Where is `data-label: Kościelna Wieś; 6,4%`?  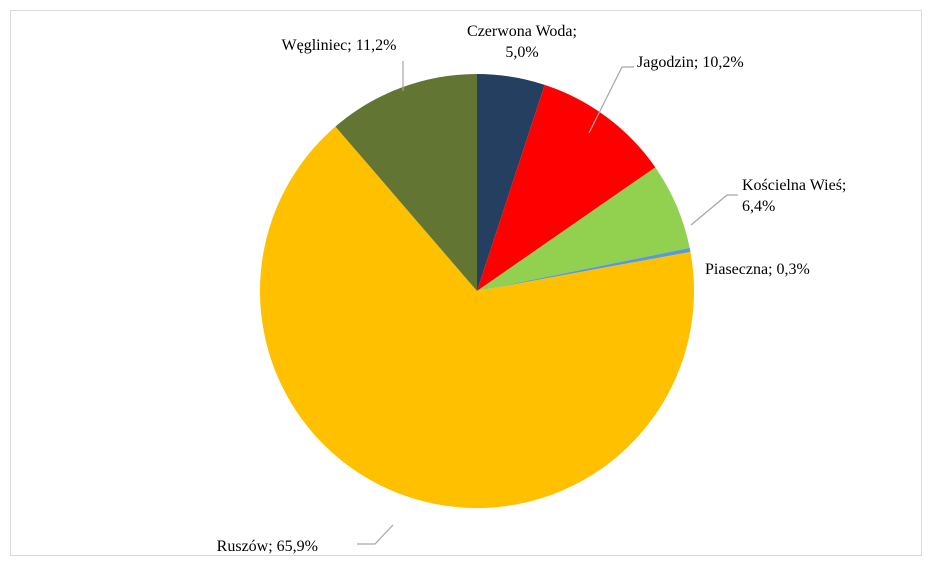
data-label: Kościelna Wieś; 6,4% is located at coordinates (794, 196).